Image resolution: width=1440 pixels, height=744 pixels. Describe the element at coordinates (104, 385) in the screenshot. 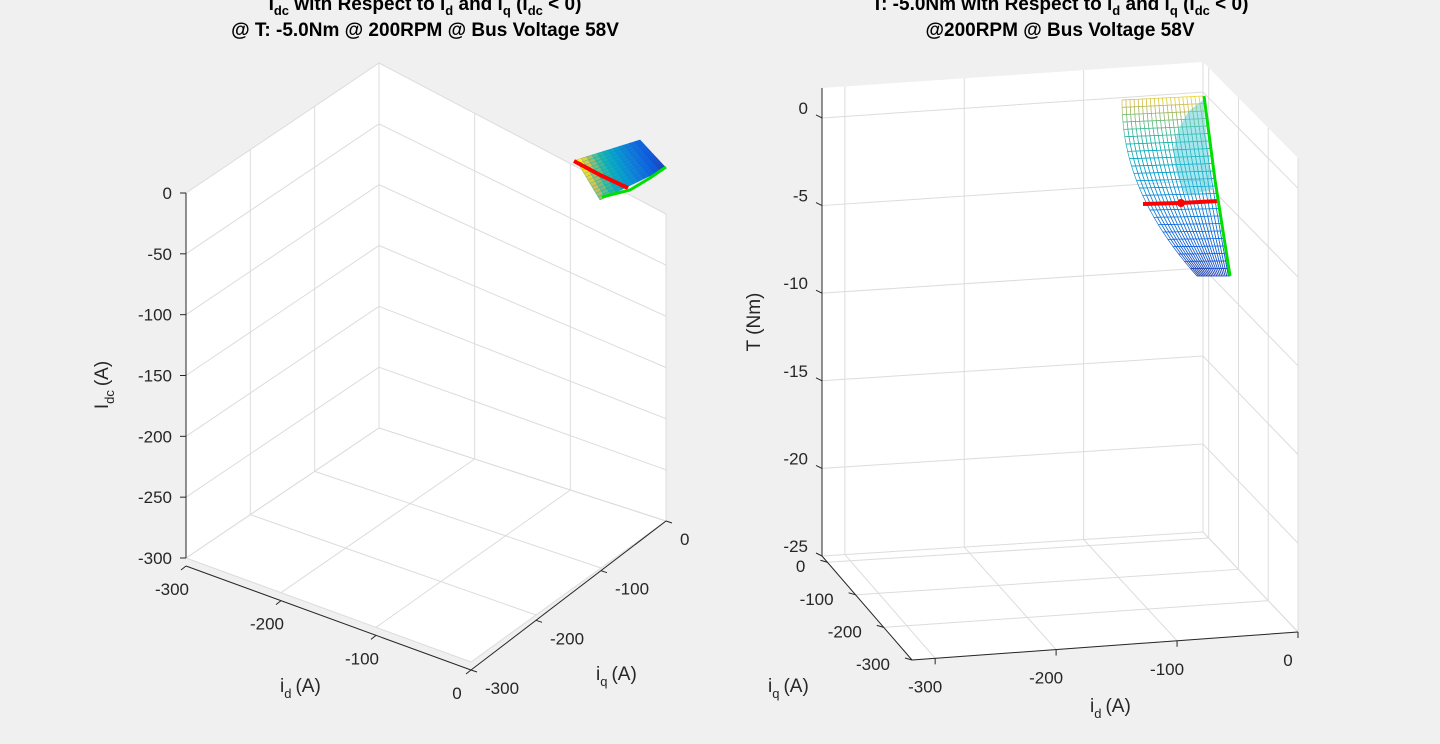

I see `left-zlabel: Idc(A)` at that location.